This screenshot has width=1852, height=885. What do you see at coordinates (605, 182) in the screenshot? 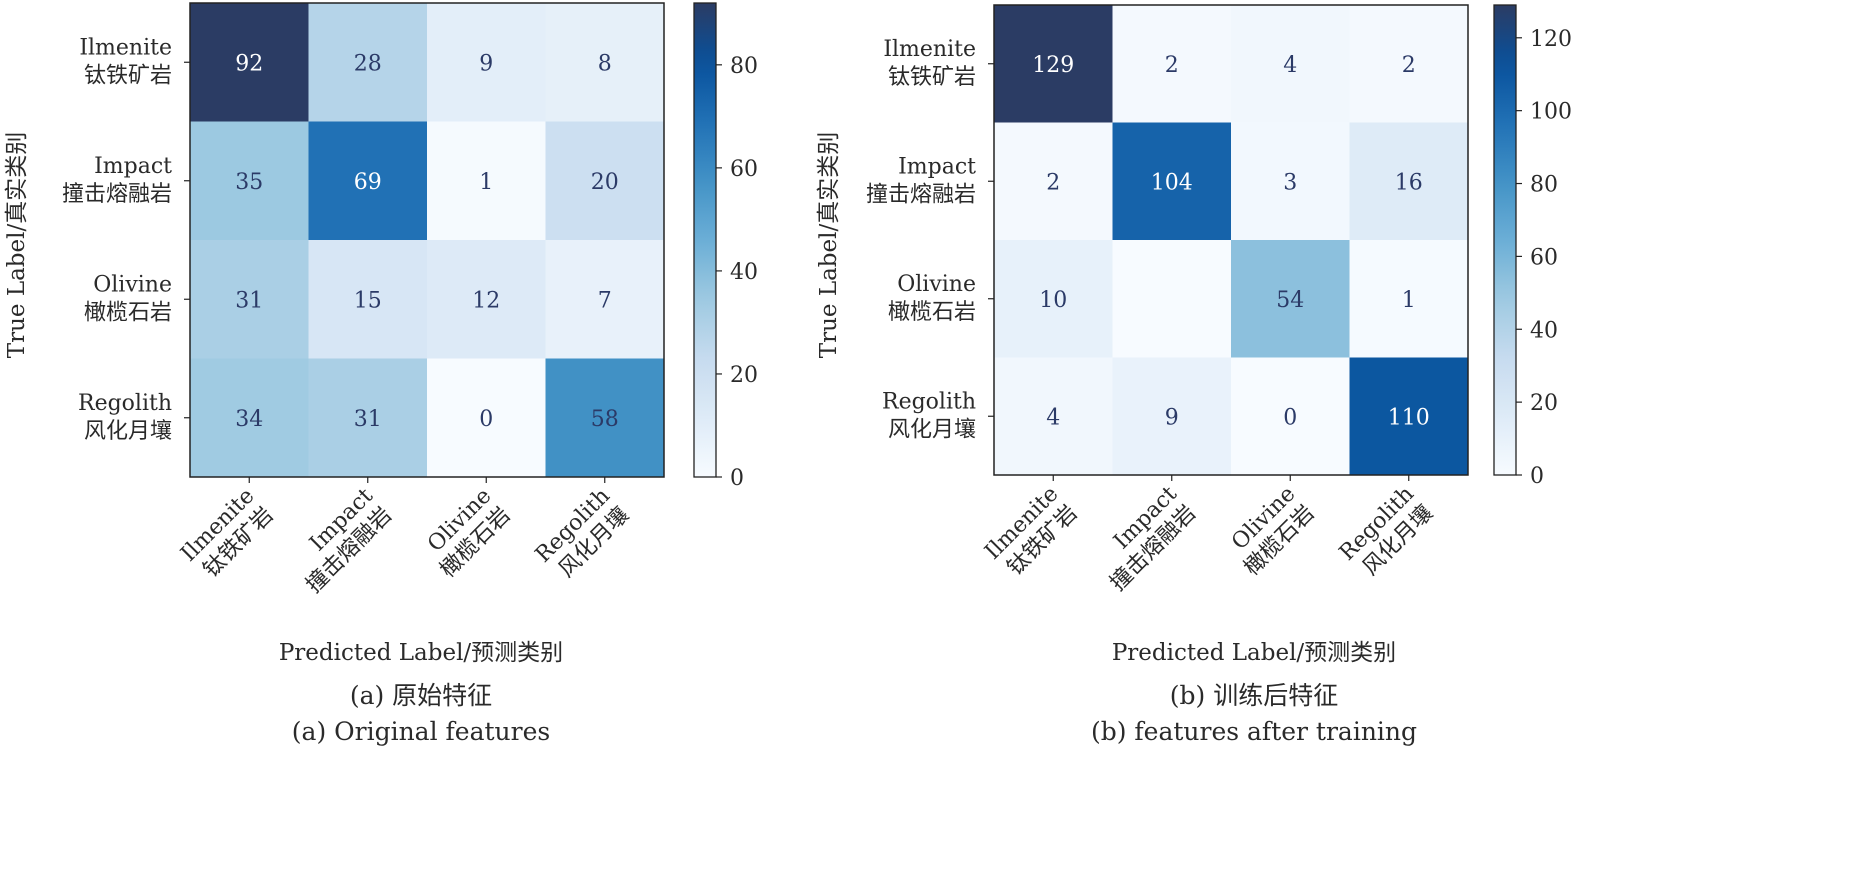
I see `cell-value-label: 20` at bounding box center [605, 182].